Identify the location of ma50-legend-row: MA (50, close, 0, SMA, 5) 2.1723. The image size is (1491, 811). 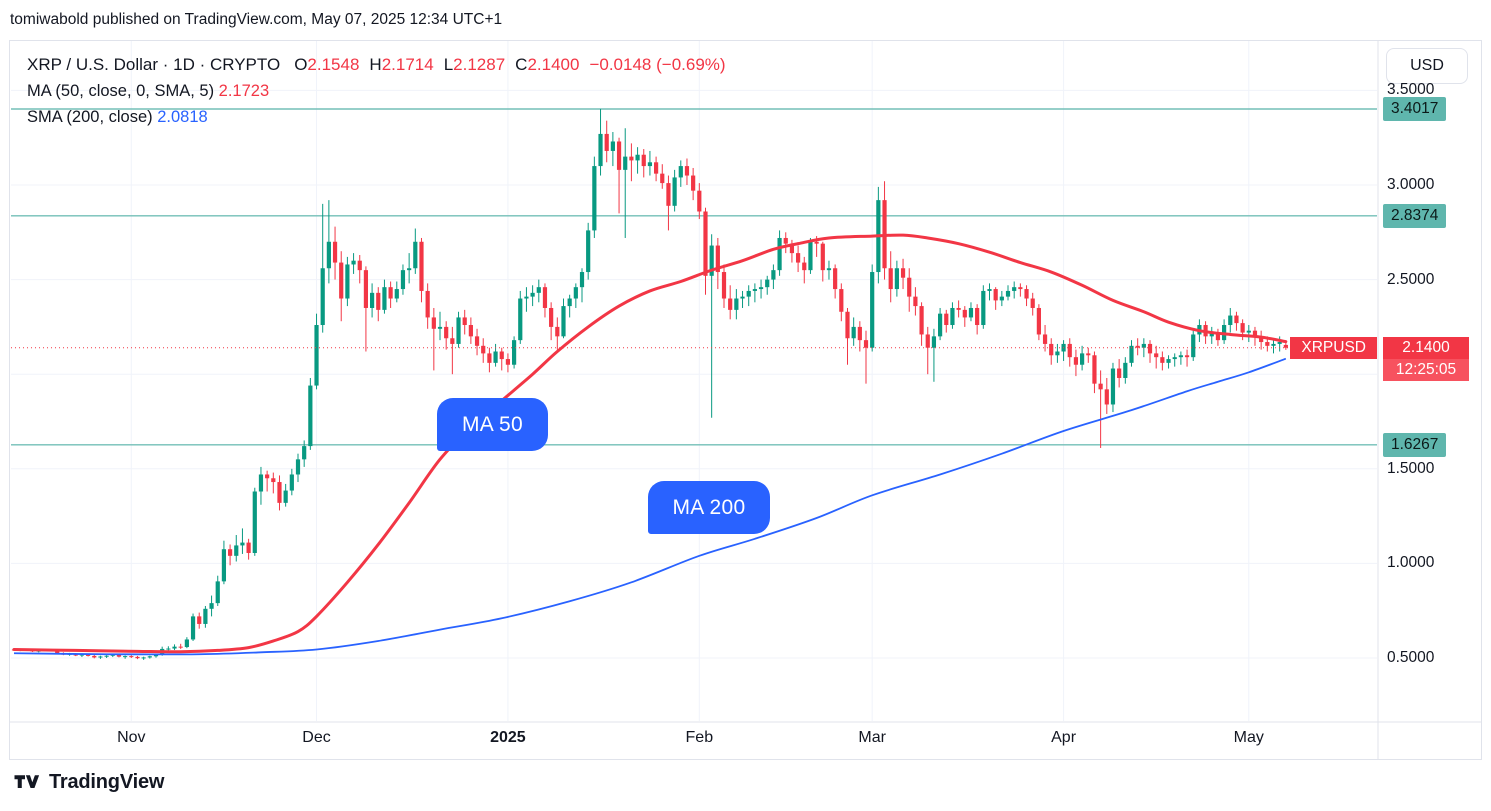
(376, 91).